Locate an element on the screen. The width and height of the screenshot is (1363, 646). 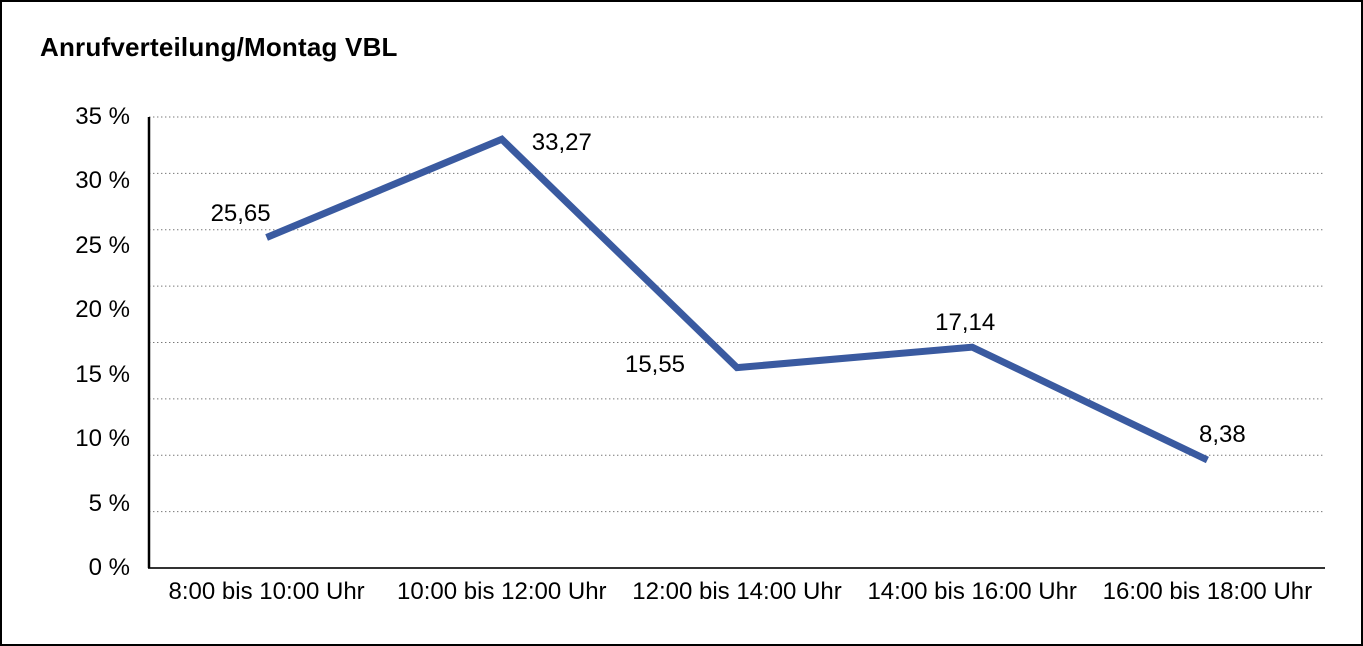
x-axis-category-label: 10:00 bis 12:00 Uhr is located at coordinates (502, 591).